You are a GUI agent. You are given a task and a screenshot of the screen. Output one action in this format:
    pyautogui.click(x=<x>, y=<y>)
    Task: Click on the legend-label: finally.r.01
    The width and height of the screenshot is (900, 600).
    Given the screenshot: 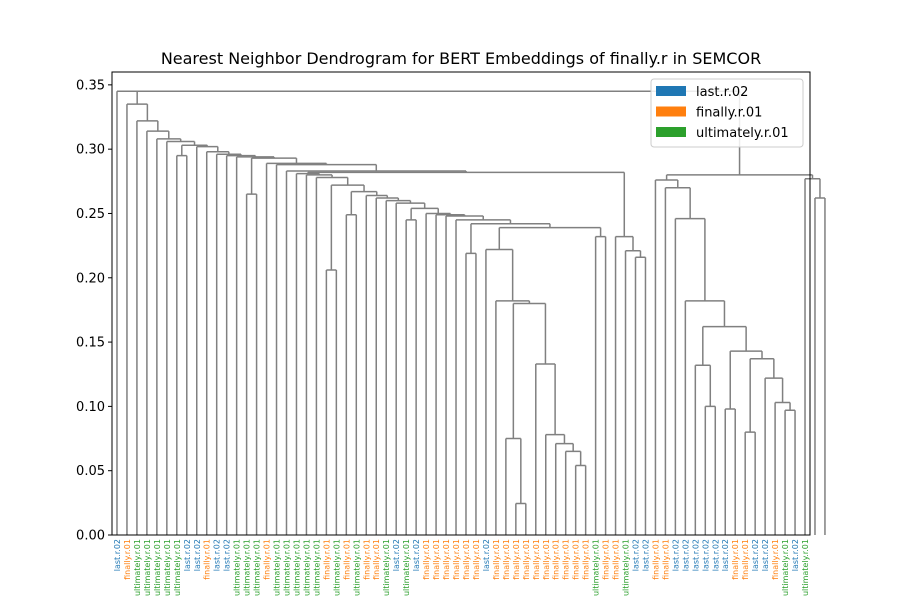 What is the action you would take?
    pyautogui.click(x=729, y=113)
    